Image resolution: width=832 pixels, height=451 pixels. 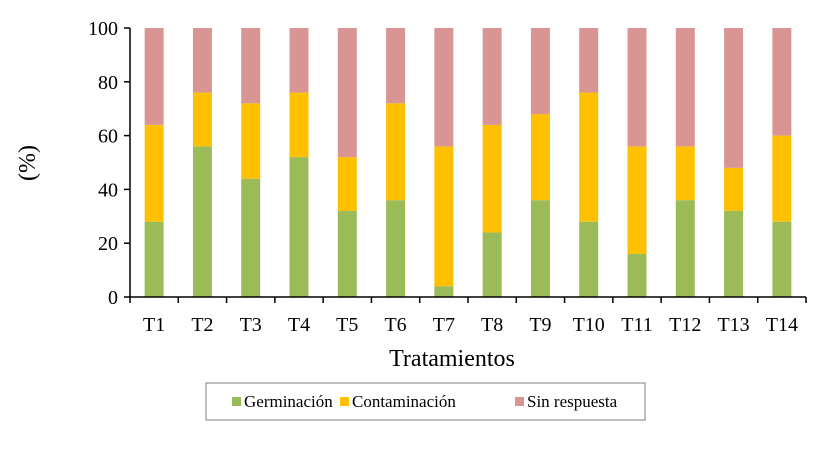 I want to click on y-tick-label: 0, so click(x=113, y=298).